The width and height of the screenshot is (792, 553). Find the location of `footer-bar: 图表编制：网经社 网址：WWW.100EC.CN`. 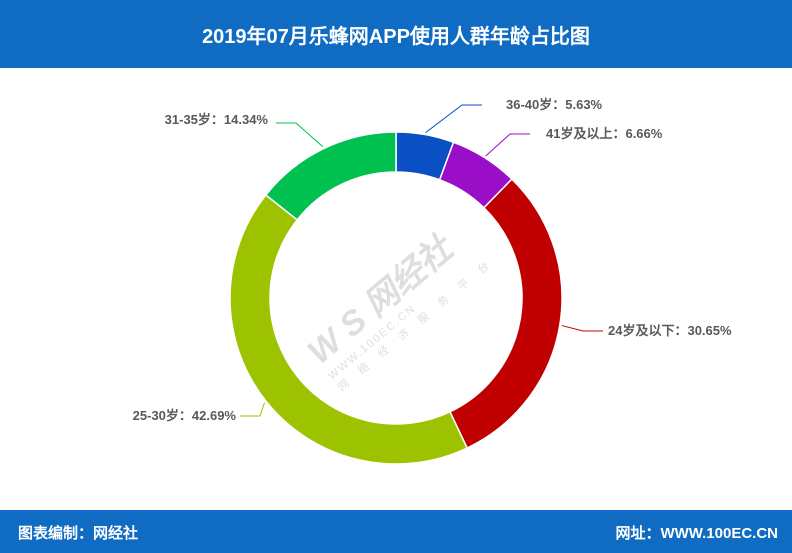

footer-bar: 图表编制：网经社 网址：WWW.100EC.CN is located at coordinates (396, 531).